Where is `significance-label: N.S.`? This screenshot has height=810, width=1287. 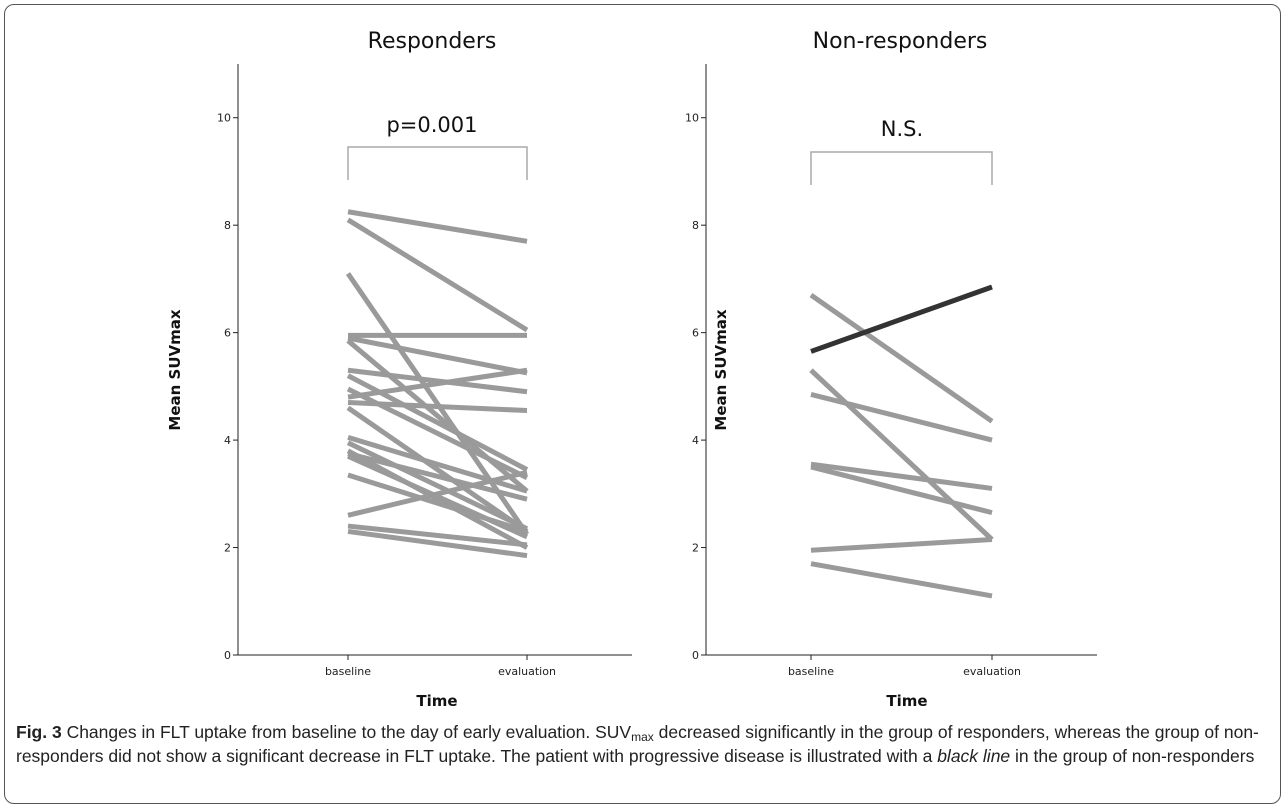
significance-label: N.S. is located at coordinates (902, 129).